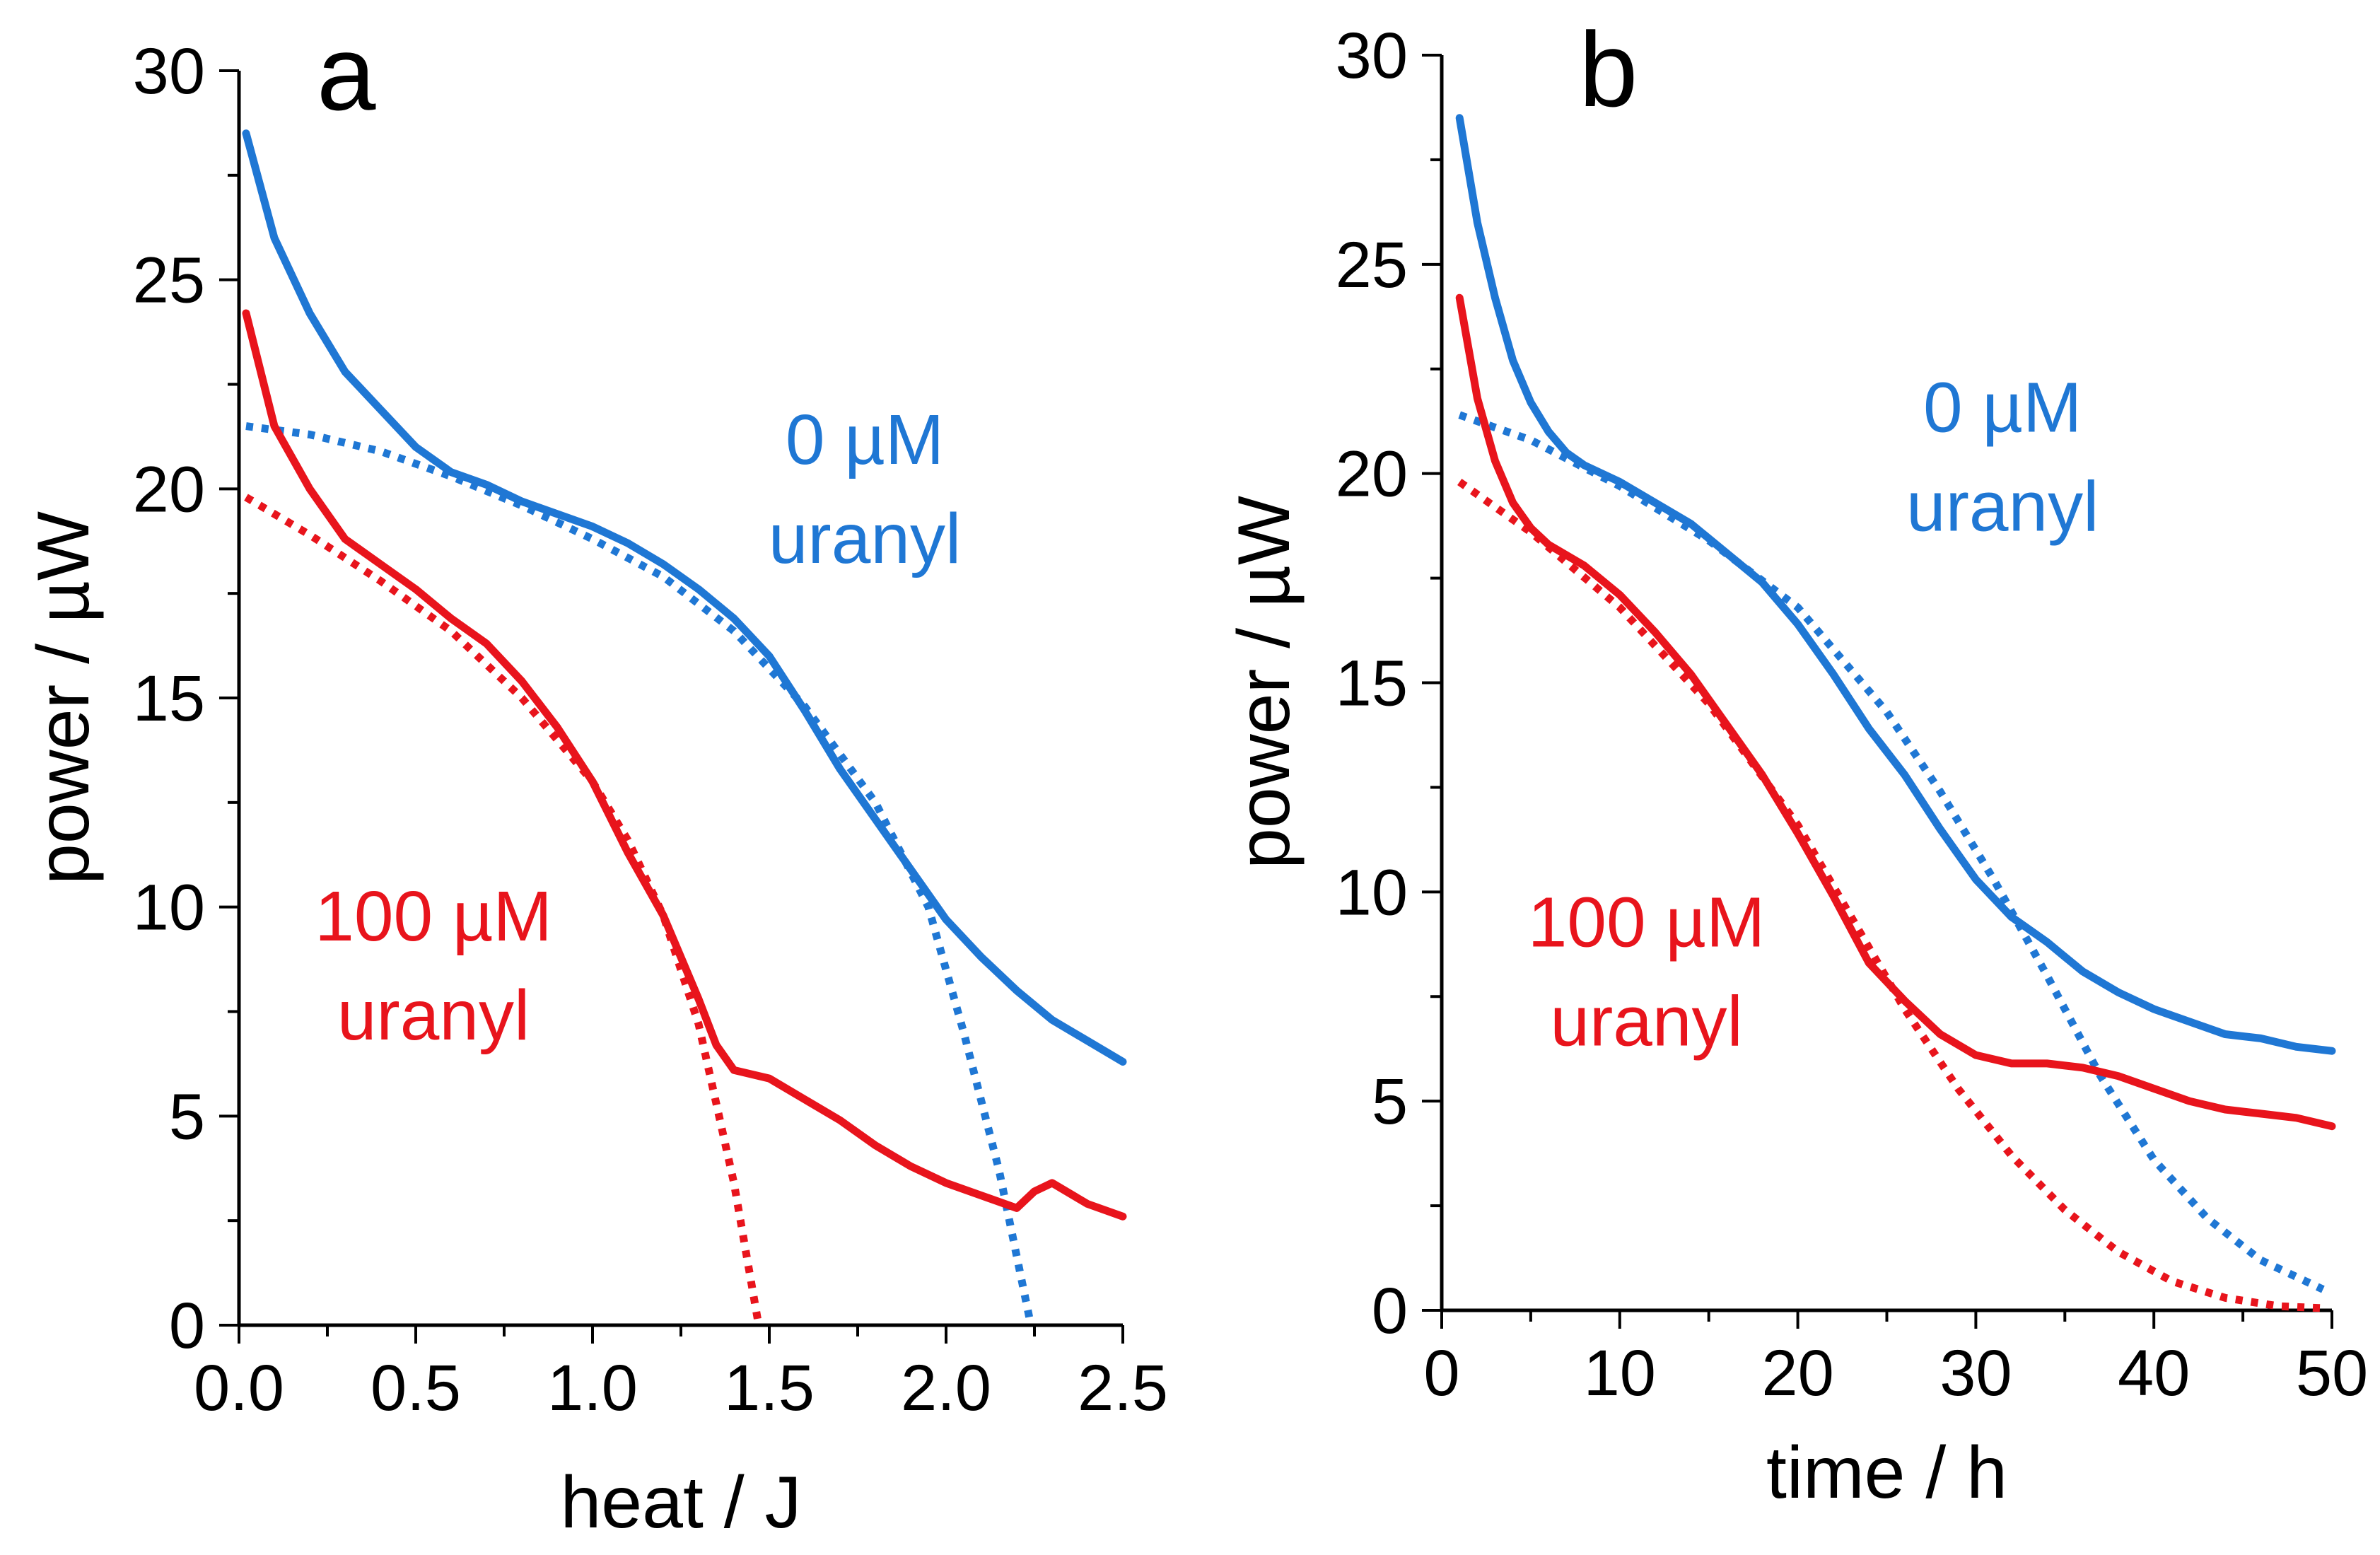  What do you see at coordinates (680, 1503) in the screenshot?
I see `x-axis-title: heat / J` at bounding box center [680, 1503].